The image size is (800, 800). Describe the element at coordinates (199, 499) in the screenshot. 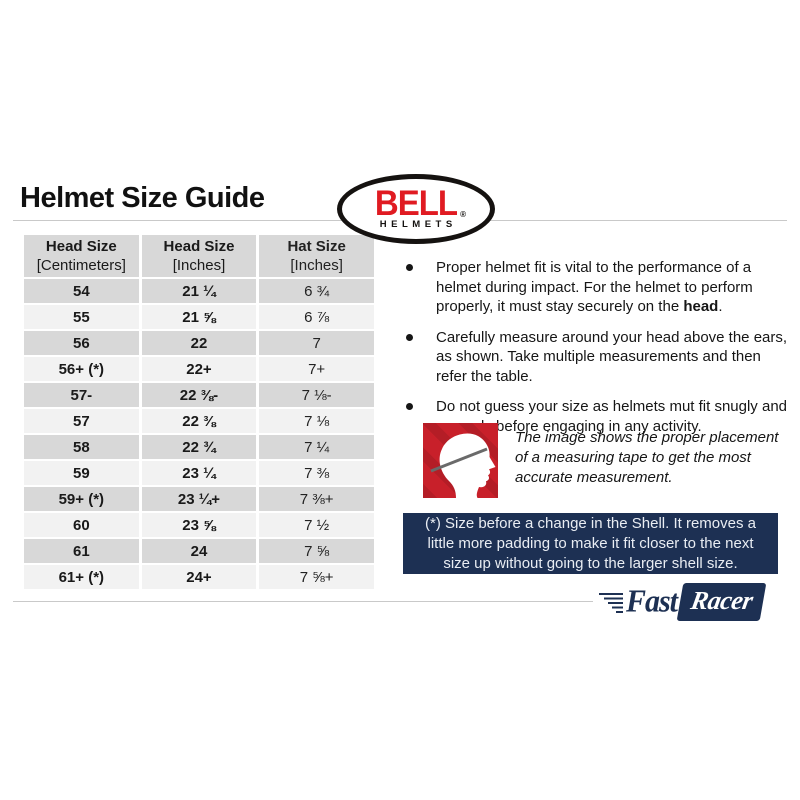

I see `table-row: 59+ (*) 23 ¼+ 7 ⅜+` at that location.